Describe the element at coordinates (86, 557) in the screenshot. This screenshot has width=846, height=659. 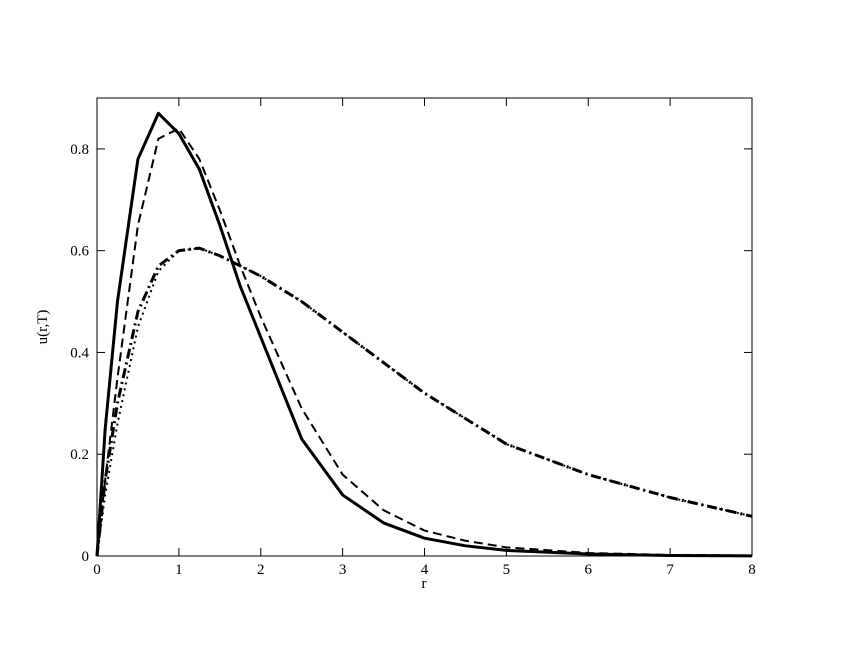
I see `y-tick-label: 0` at that location.